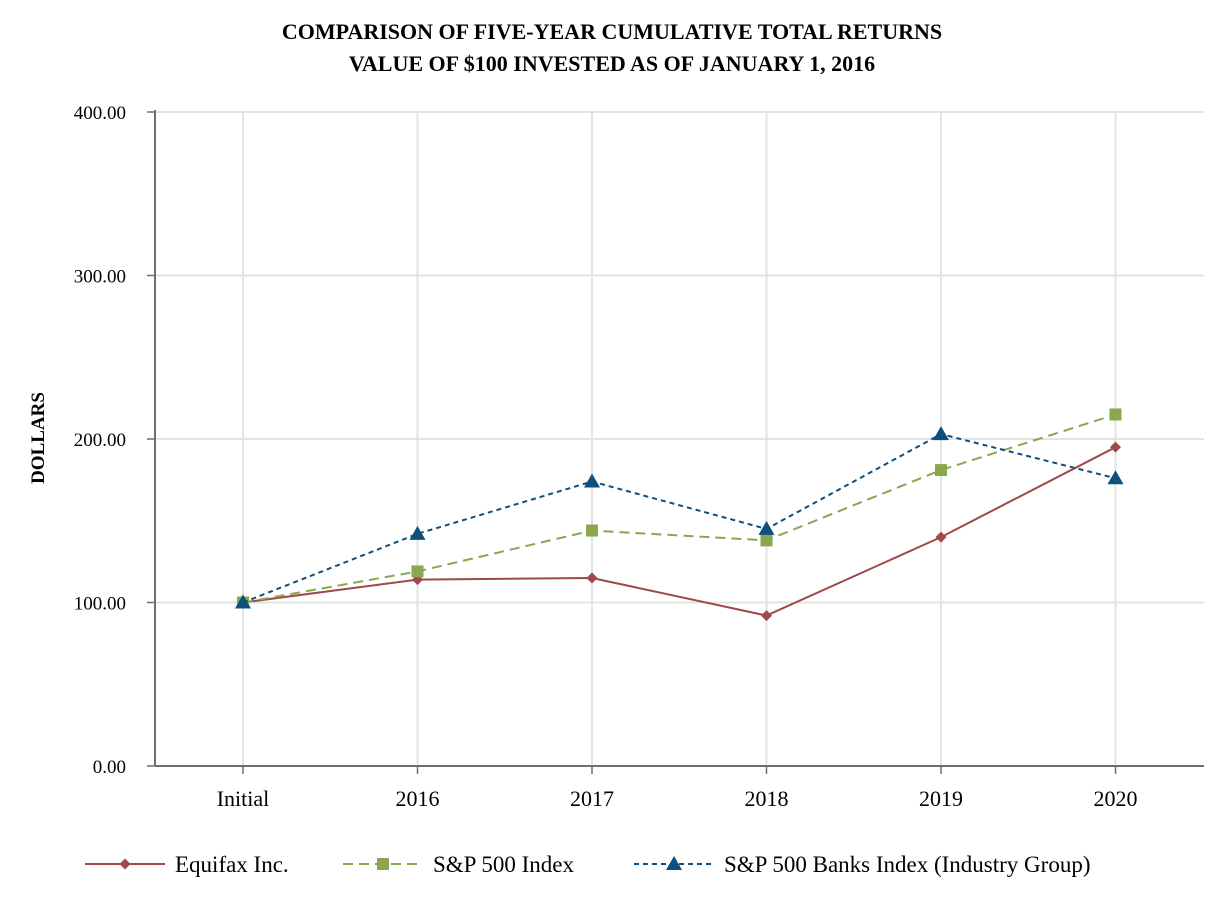 The image size is (1224, 906). I want to click on y-tick-label-4: 400.00, so click(100, 113).